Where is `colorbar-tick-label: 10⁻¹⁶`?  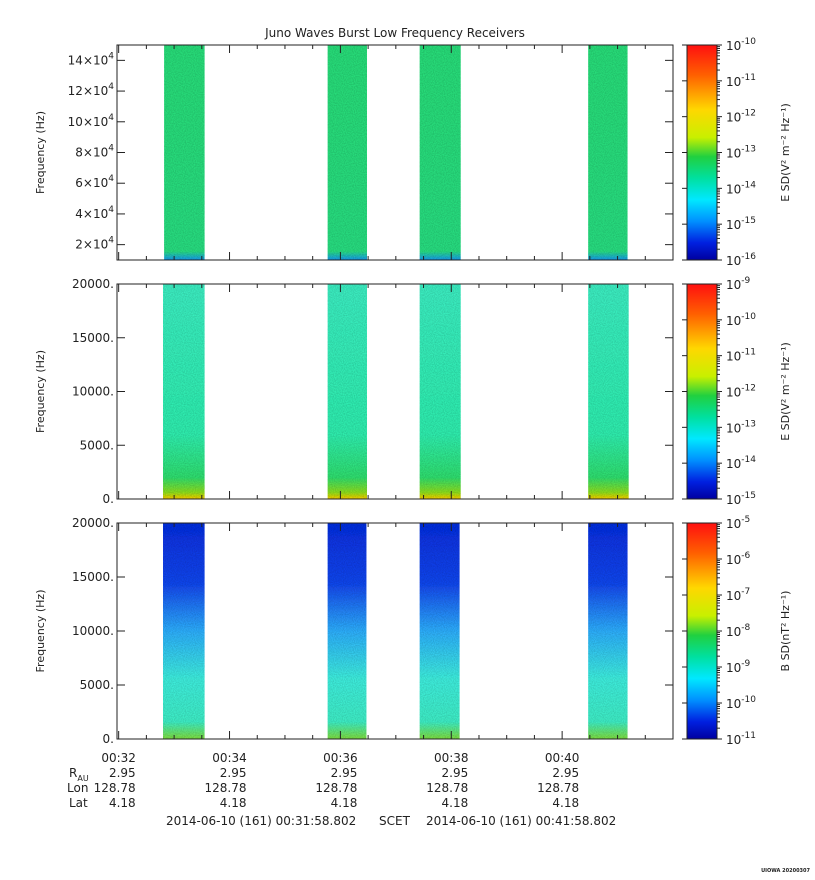
colorbar-tick-label: 10⁻¹⁶ is located at coordinates (741, 260).